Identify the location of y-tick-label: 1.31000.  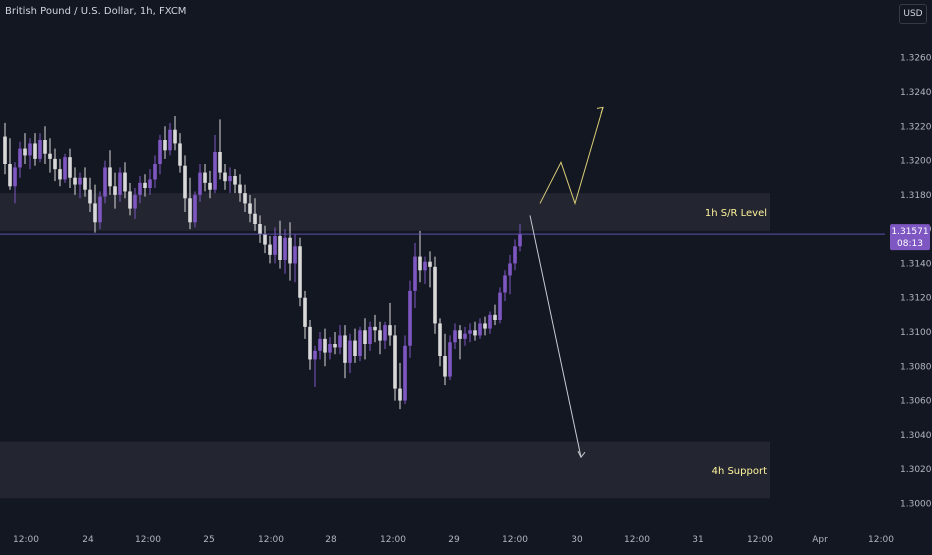
(916, 333).